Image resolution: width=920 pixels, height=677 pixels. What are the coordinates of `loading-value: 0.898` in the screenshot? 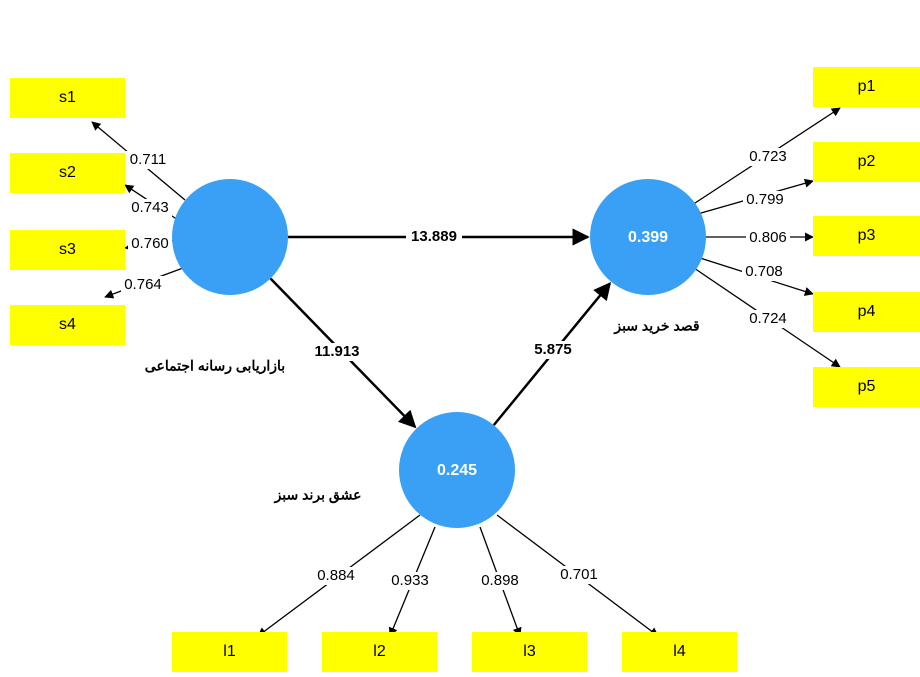 It's located at (500, 580).